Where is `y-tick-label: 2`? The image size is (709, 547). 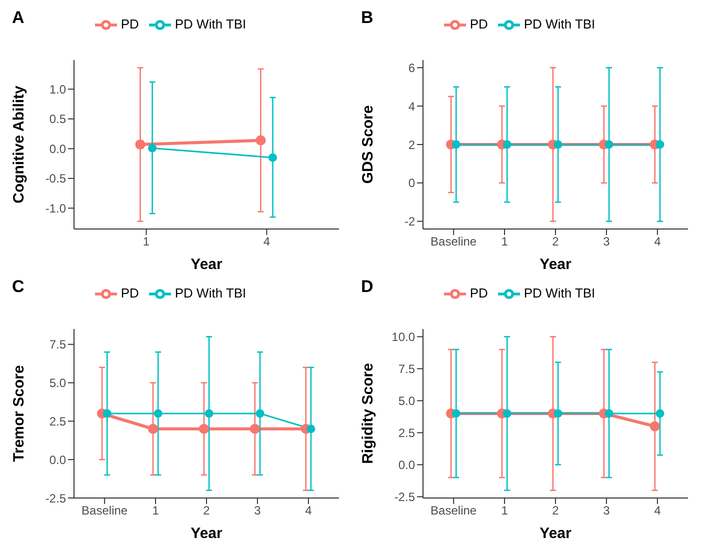
y-tick-label: 2 is located at coordinates (412, 145).